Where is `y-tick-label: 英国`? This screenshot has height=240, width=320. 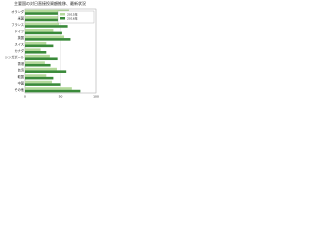 y-tick-label: 英国 is located at coordinates (21, 37).